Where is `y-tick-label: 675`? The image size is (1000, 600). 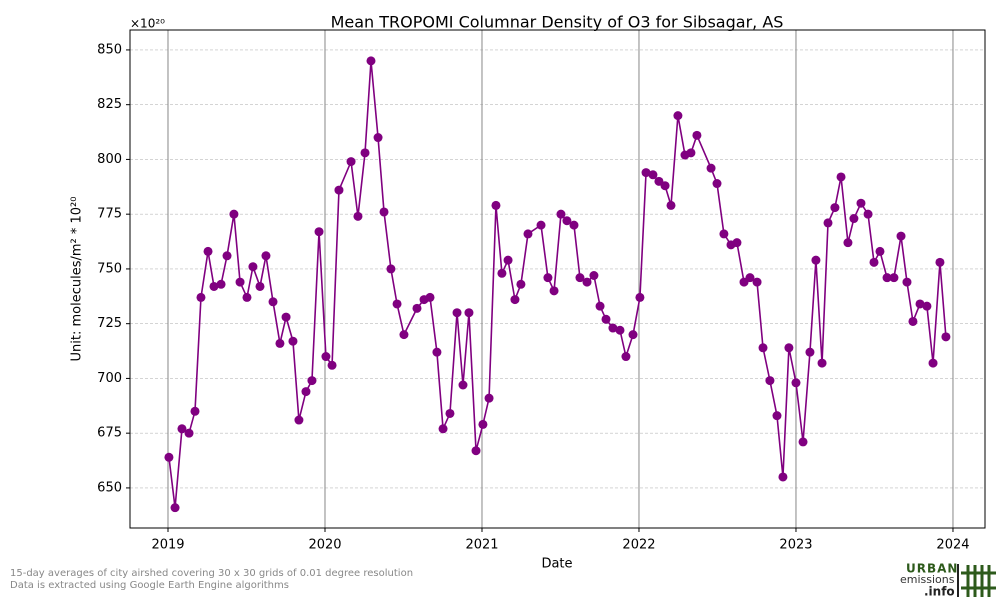 y-tick-label: 675 is located at coordinates (109, 433).